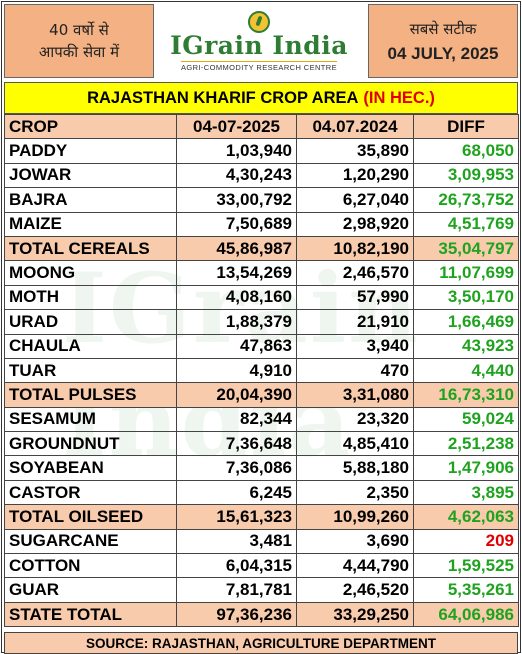 Image resolution: width=522 pixels, height=654 pixels. What do you see at coordinates (90, 126) in the screenshot?
I see `col-header-crop: CROP` at bounding box center [90, 126].